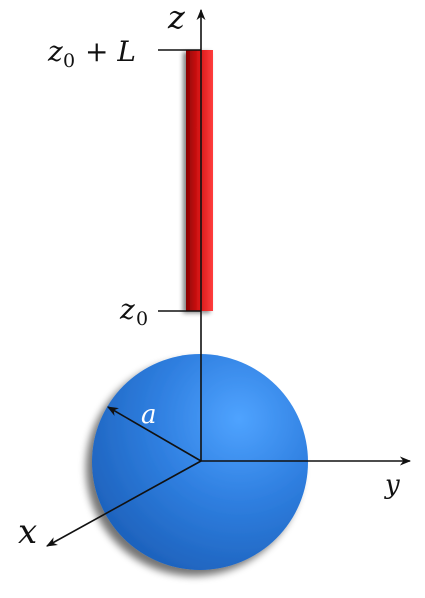 The height and width of the screenshot is (598, 425). I want to click on radius-label: a, so click(149, 415).